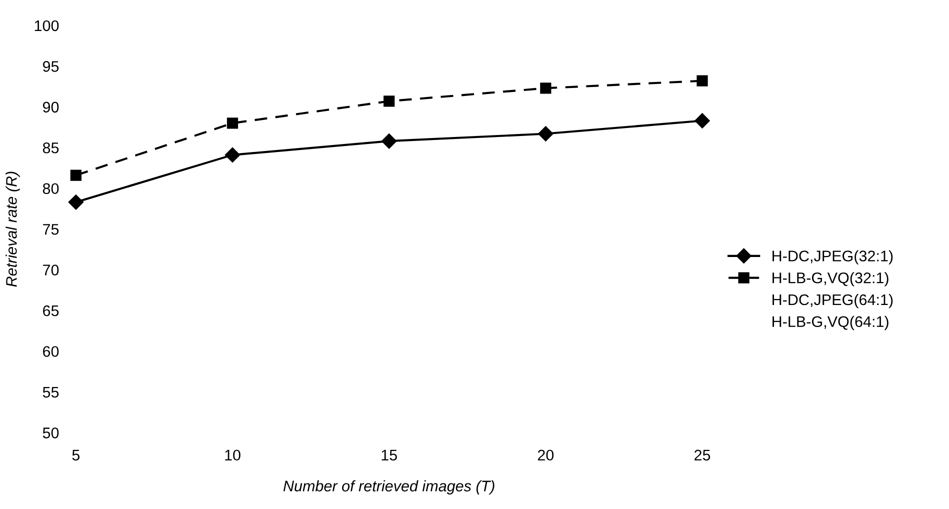 This screenshot has height=509, width=949. I want to click on y-tick-label: 60, so click(51, 351).